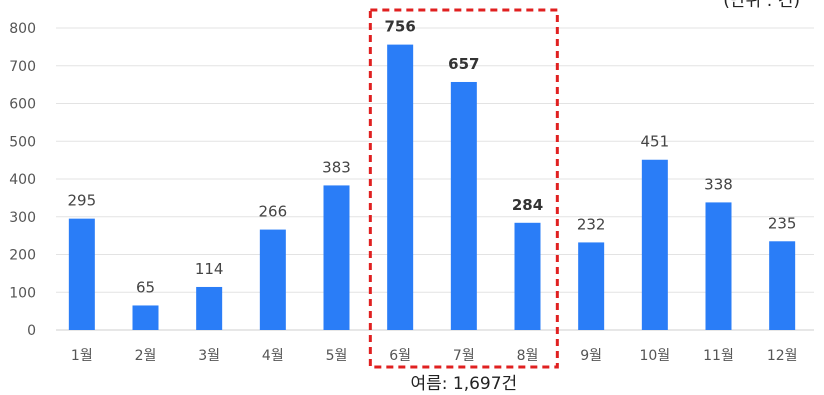  What do you see at coordinates (209, 356) in the screenshot?
I see `x-tick-label: 3월` at bounding box center [209, 356].